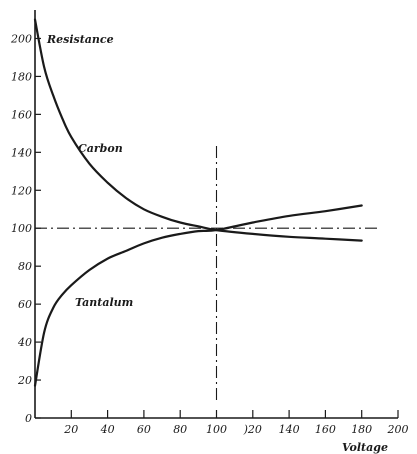 Image resolution: width=417 pixels, height=454 pixels. Describe the element at coordinates (144, 429) in the screenshot. I see `x-tick-label: 60` at that location.